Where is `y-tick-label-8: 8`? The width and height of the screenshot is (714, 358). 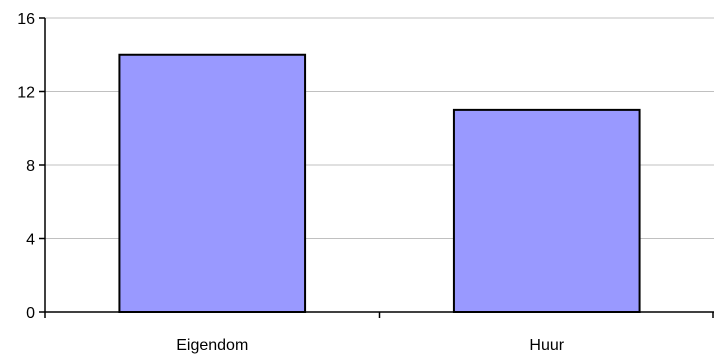 y-tick-label-8: 8 is located at coordinates (30, 166).